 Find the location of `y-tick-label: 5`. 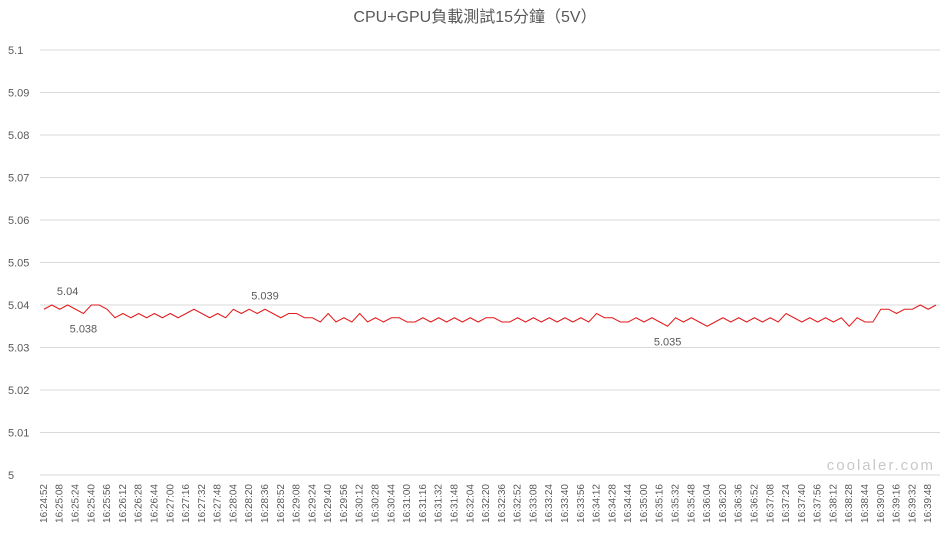

y-tick-label: 5 is located at coordinates (11, 476).